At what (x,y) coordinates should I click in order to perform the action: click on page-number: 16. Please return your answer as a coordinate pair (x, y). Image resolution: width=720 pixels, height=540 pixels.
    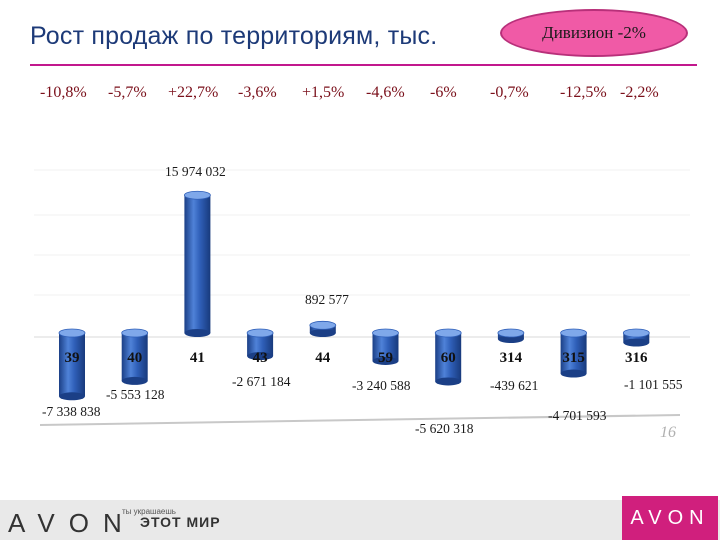
    Looking at the image, I should click on (668, 432).